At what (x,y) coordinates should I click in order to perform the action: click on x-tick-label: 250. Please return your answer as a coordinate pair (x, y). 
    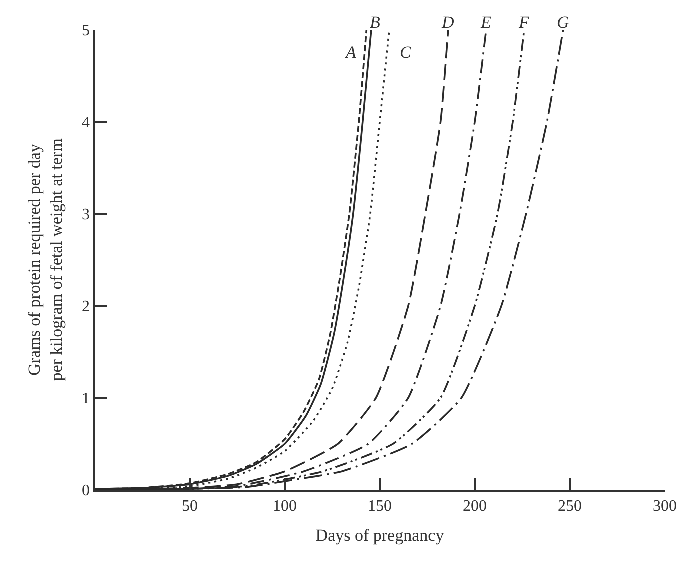
    Looking at the image, I should click on (570, 506).